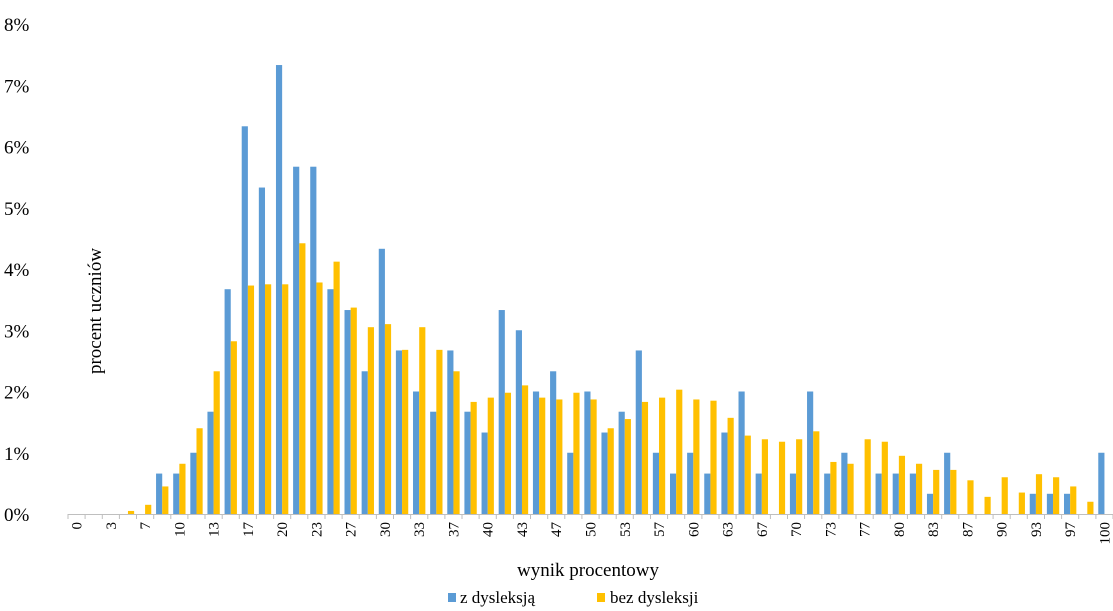 This screenshot has height=611, width=1113. I want to click on y-tick-label: 6%, so click(17, 148).